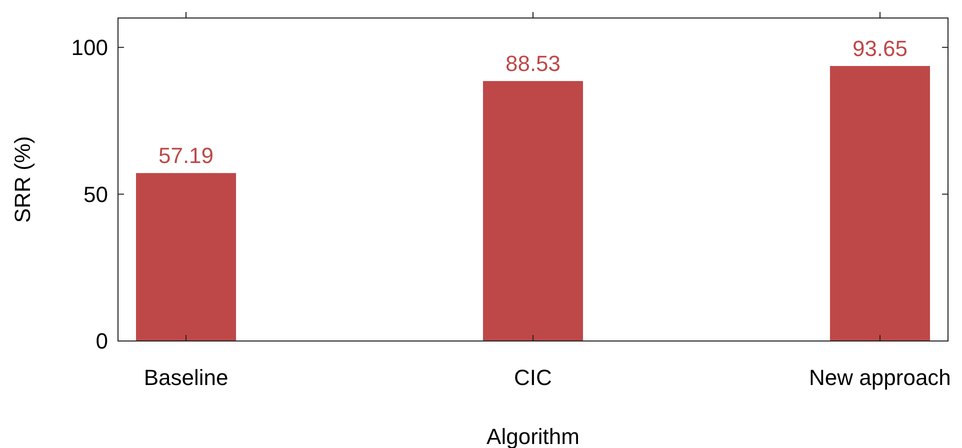  I want to click on data-label: 57.19, so click(186, 155).